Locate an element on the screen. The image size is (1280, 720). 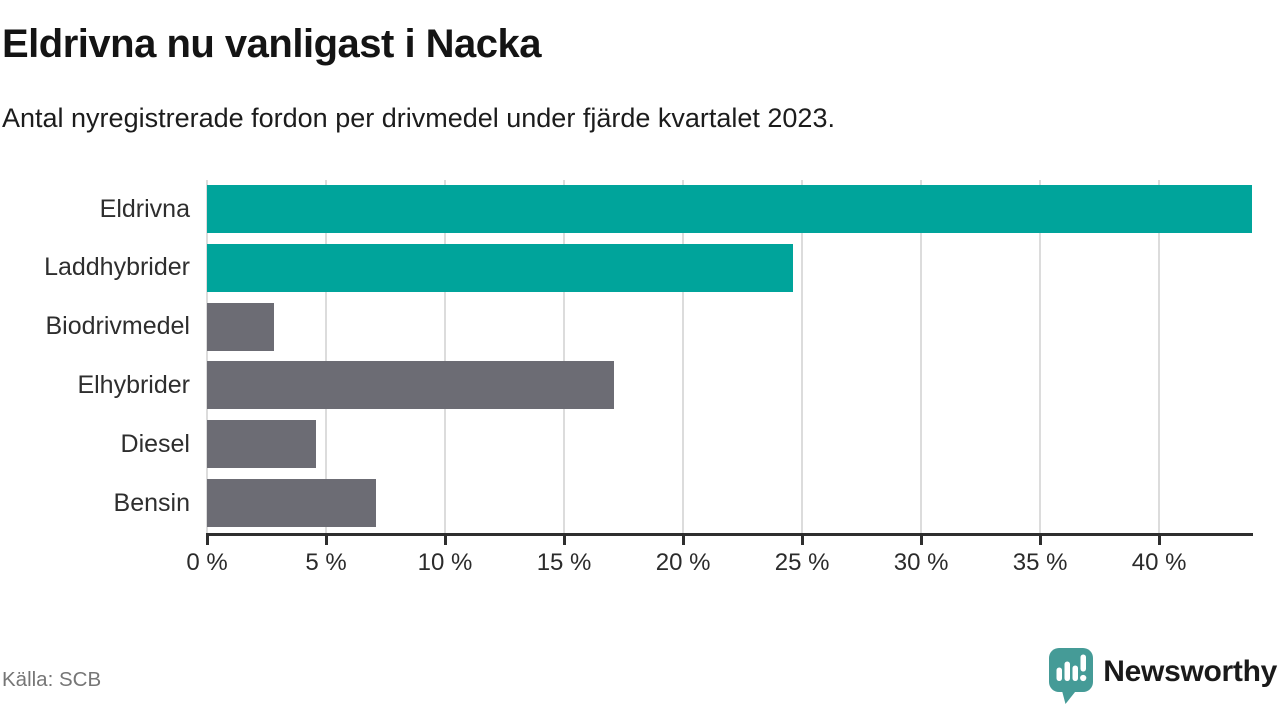
category-label-eldrivna: Eldrivna is located at coordinates (144, 208).